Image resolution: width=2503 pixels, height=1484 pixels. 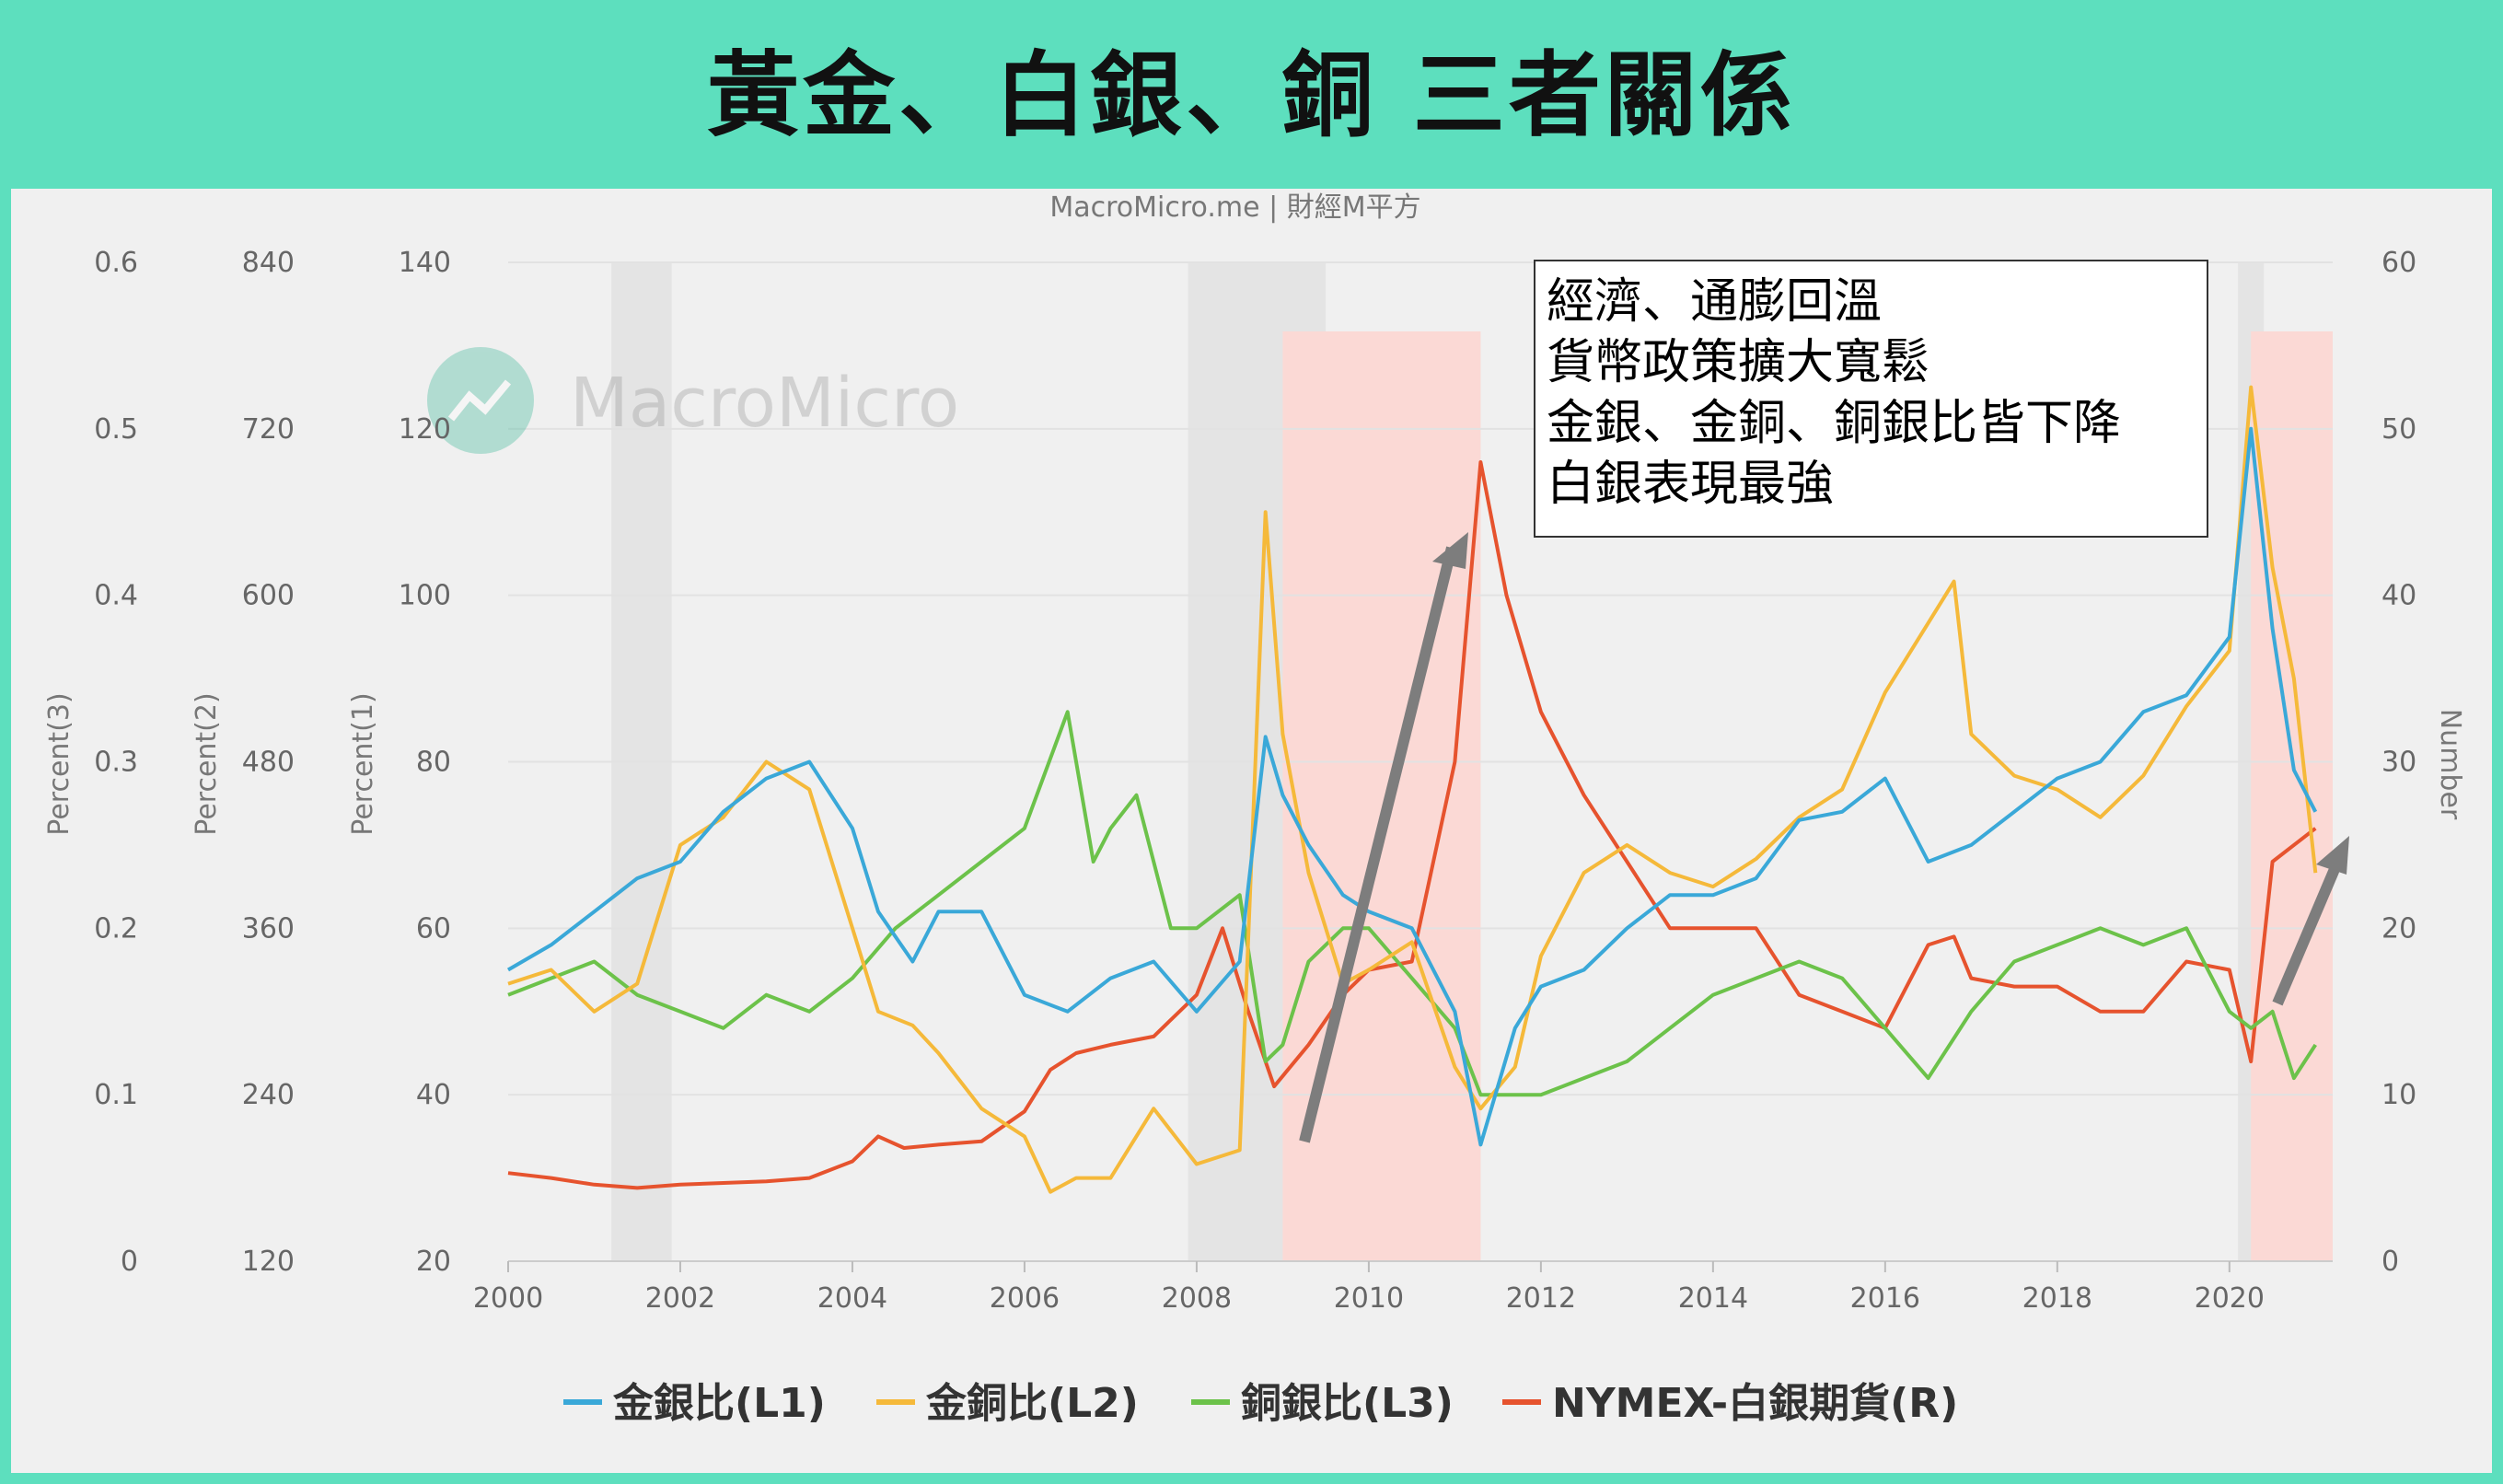 I want to click on x-tick-label-2: 2004, so click(x=852, y=1298).